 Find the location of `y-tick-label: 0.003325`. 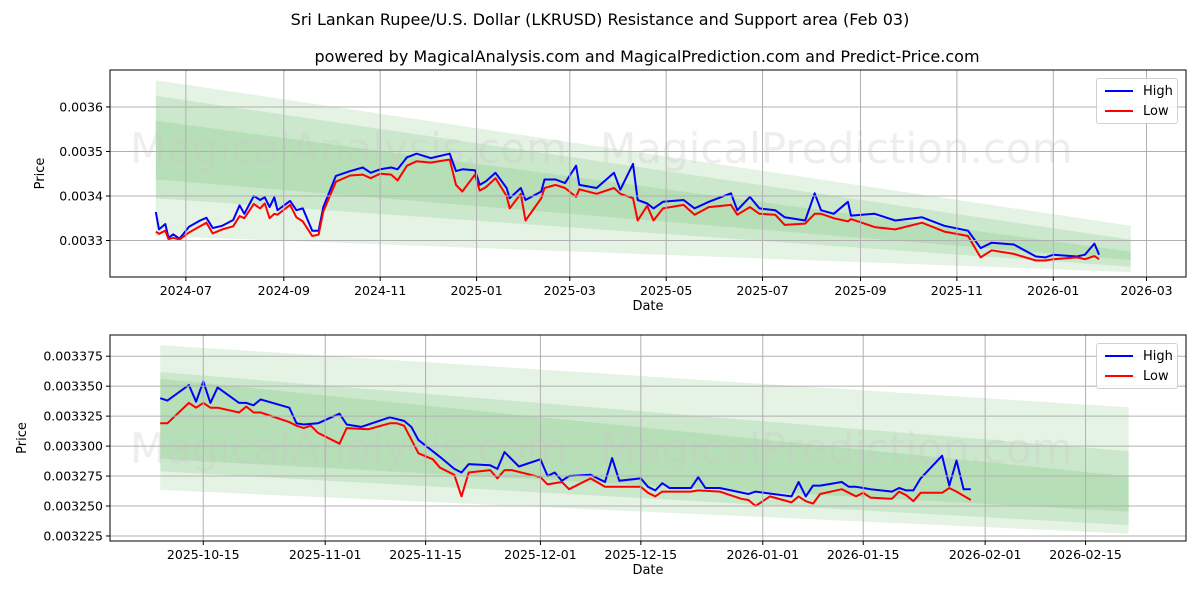

y-tick-label: 0.003325 is located at coordinates (73, 416).